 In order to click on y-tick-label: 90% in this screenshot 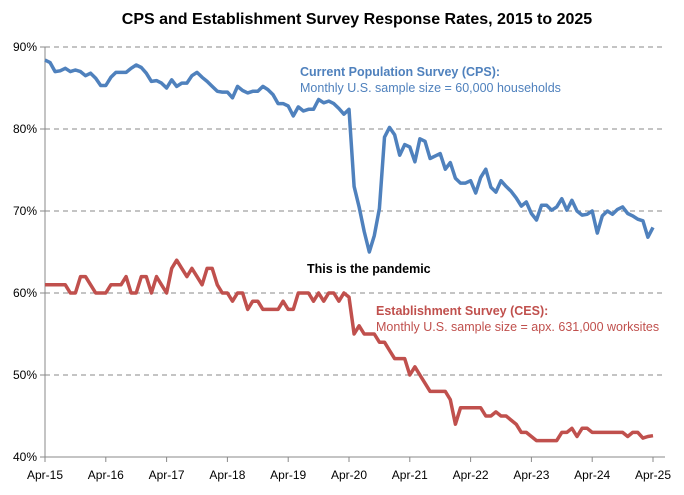, I will do `click(25, 47)`.